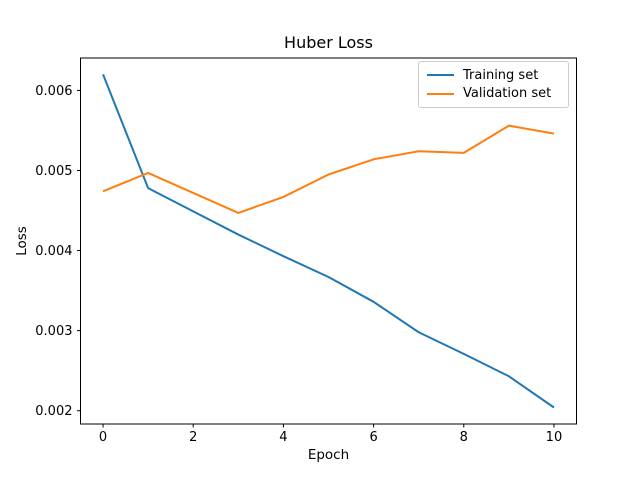  Describe the element at coordinates (22, 241) in the screenshot. I see `y-axis-label: Loss` at that location.